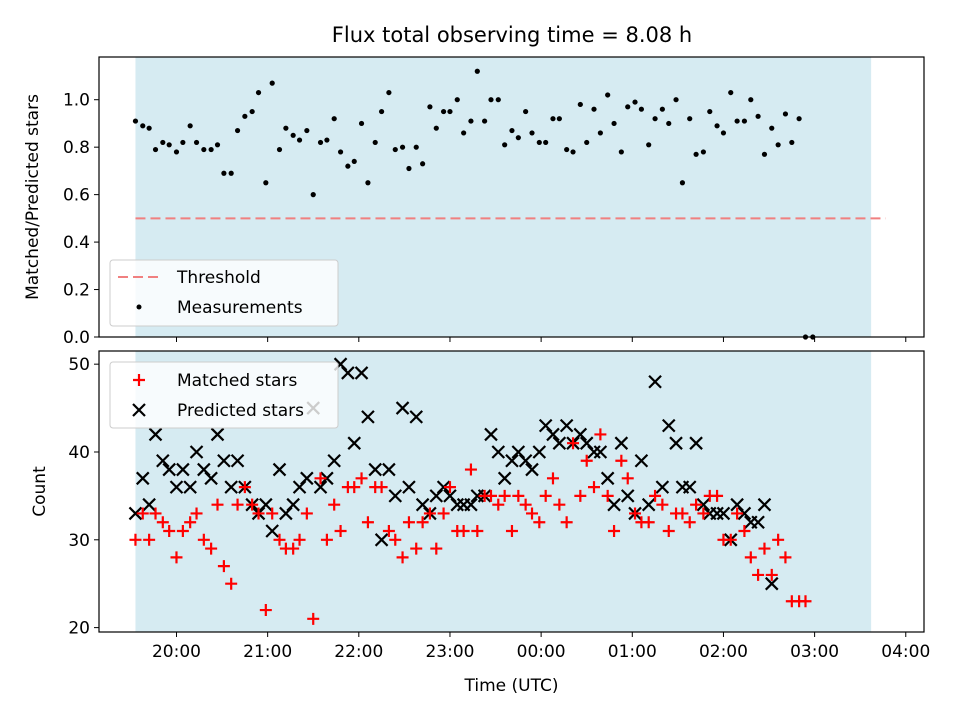 The width and height of the screenshot is (960, 720). I want to click on ratio-y-tick-label: 0.2, so click(76, 291).